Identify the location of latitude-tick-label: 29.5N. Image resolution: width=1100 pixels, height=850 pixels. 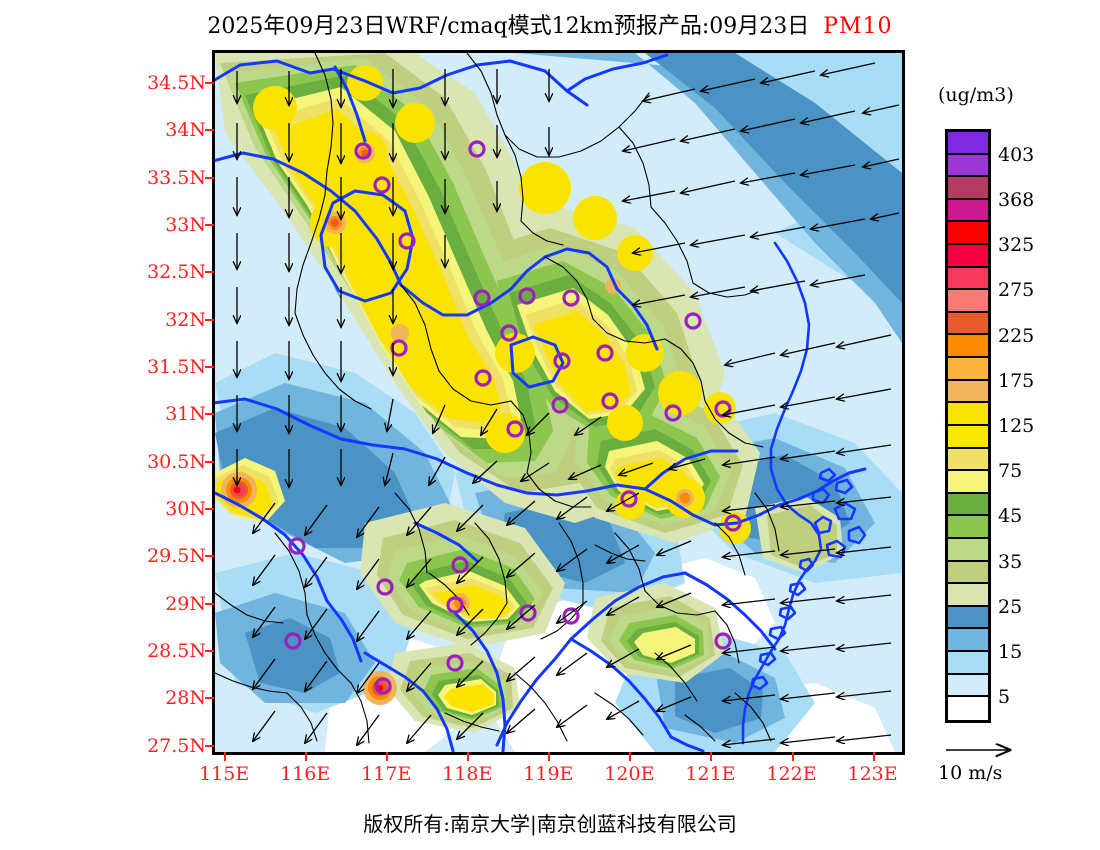
(176, 556).